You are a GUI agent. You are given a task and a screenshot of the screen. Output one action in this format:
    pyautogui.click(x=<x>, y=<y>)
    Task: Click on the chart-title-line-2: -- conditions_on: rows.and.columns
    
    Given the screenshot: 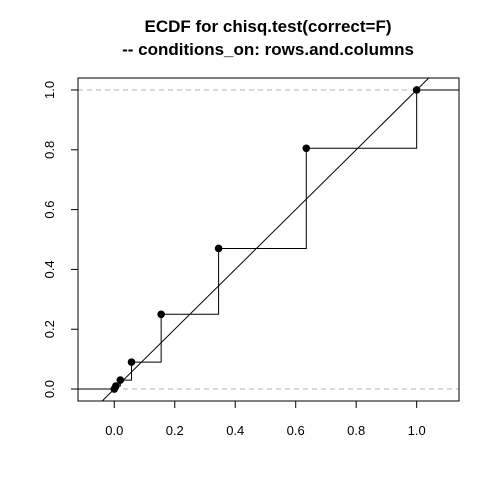 What is the action you would take?
    pyautogui.click(x=268, y=49)
    